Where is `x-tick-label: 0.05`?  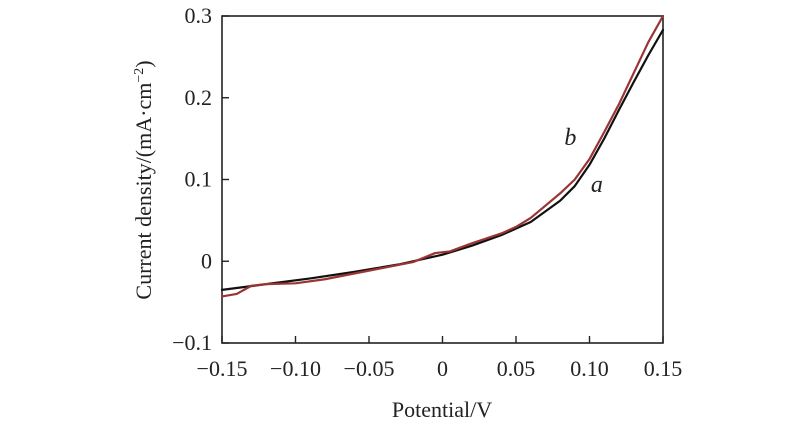 x-tick-label: 0.05 is located at coordinates (516, 368).